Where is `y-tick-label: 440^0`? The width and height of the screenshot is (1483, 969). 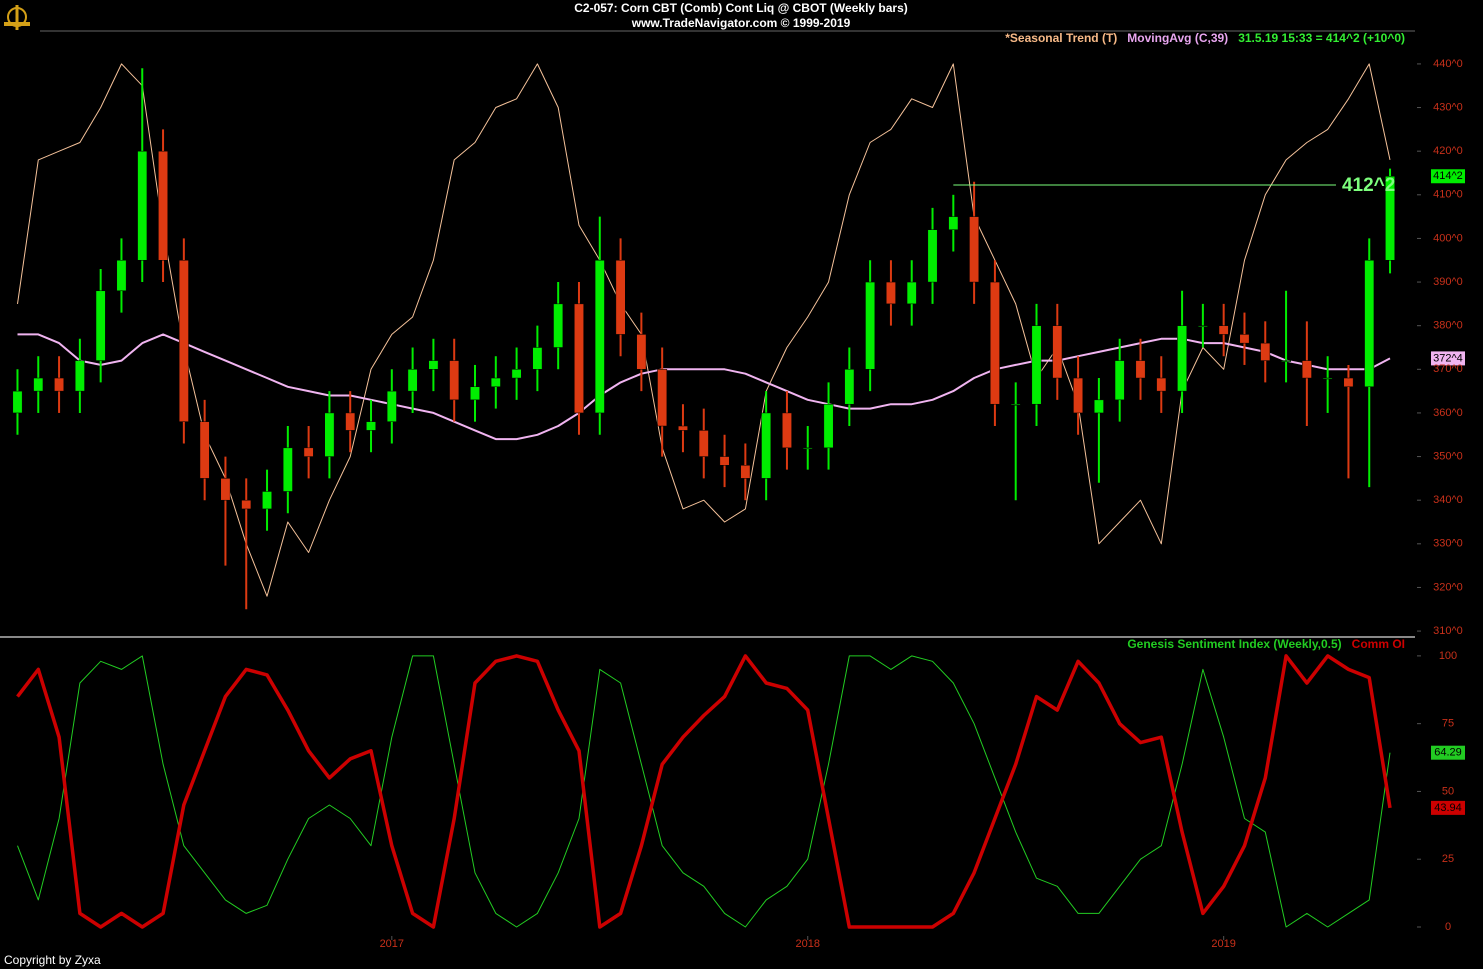
y-tick-label: 440^0 is located at coordinates (1448, 64).